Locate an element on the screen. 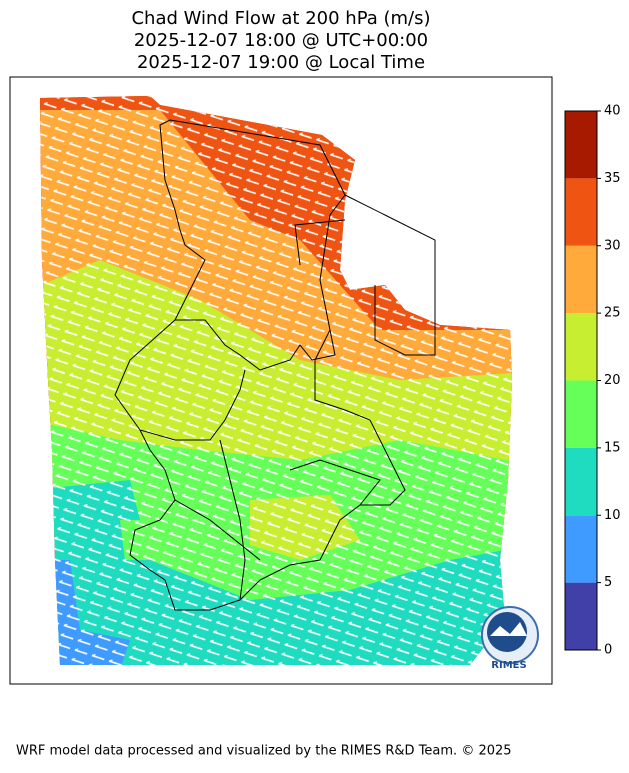  title-line: 2025-12-07 19:00 @ Local Time is located at coordinates (281, 62).